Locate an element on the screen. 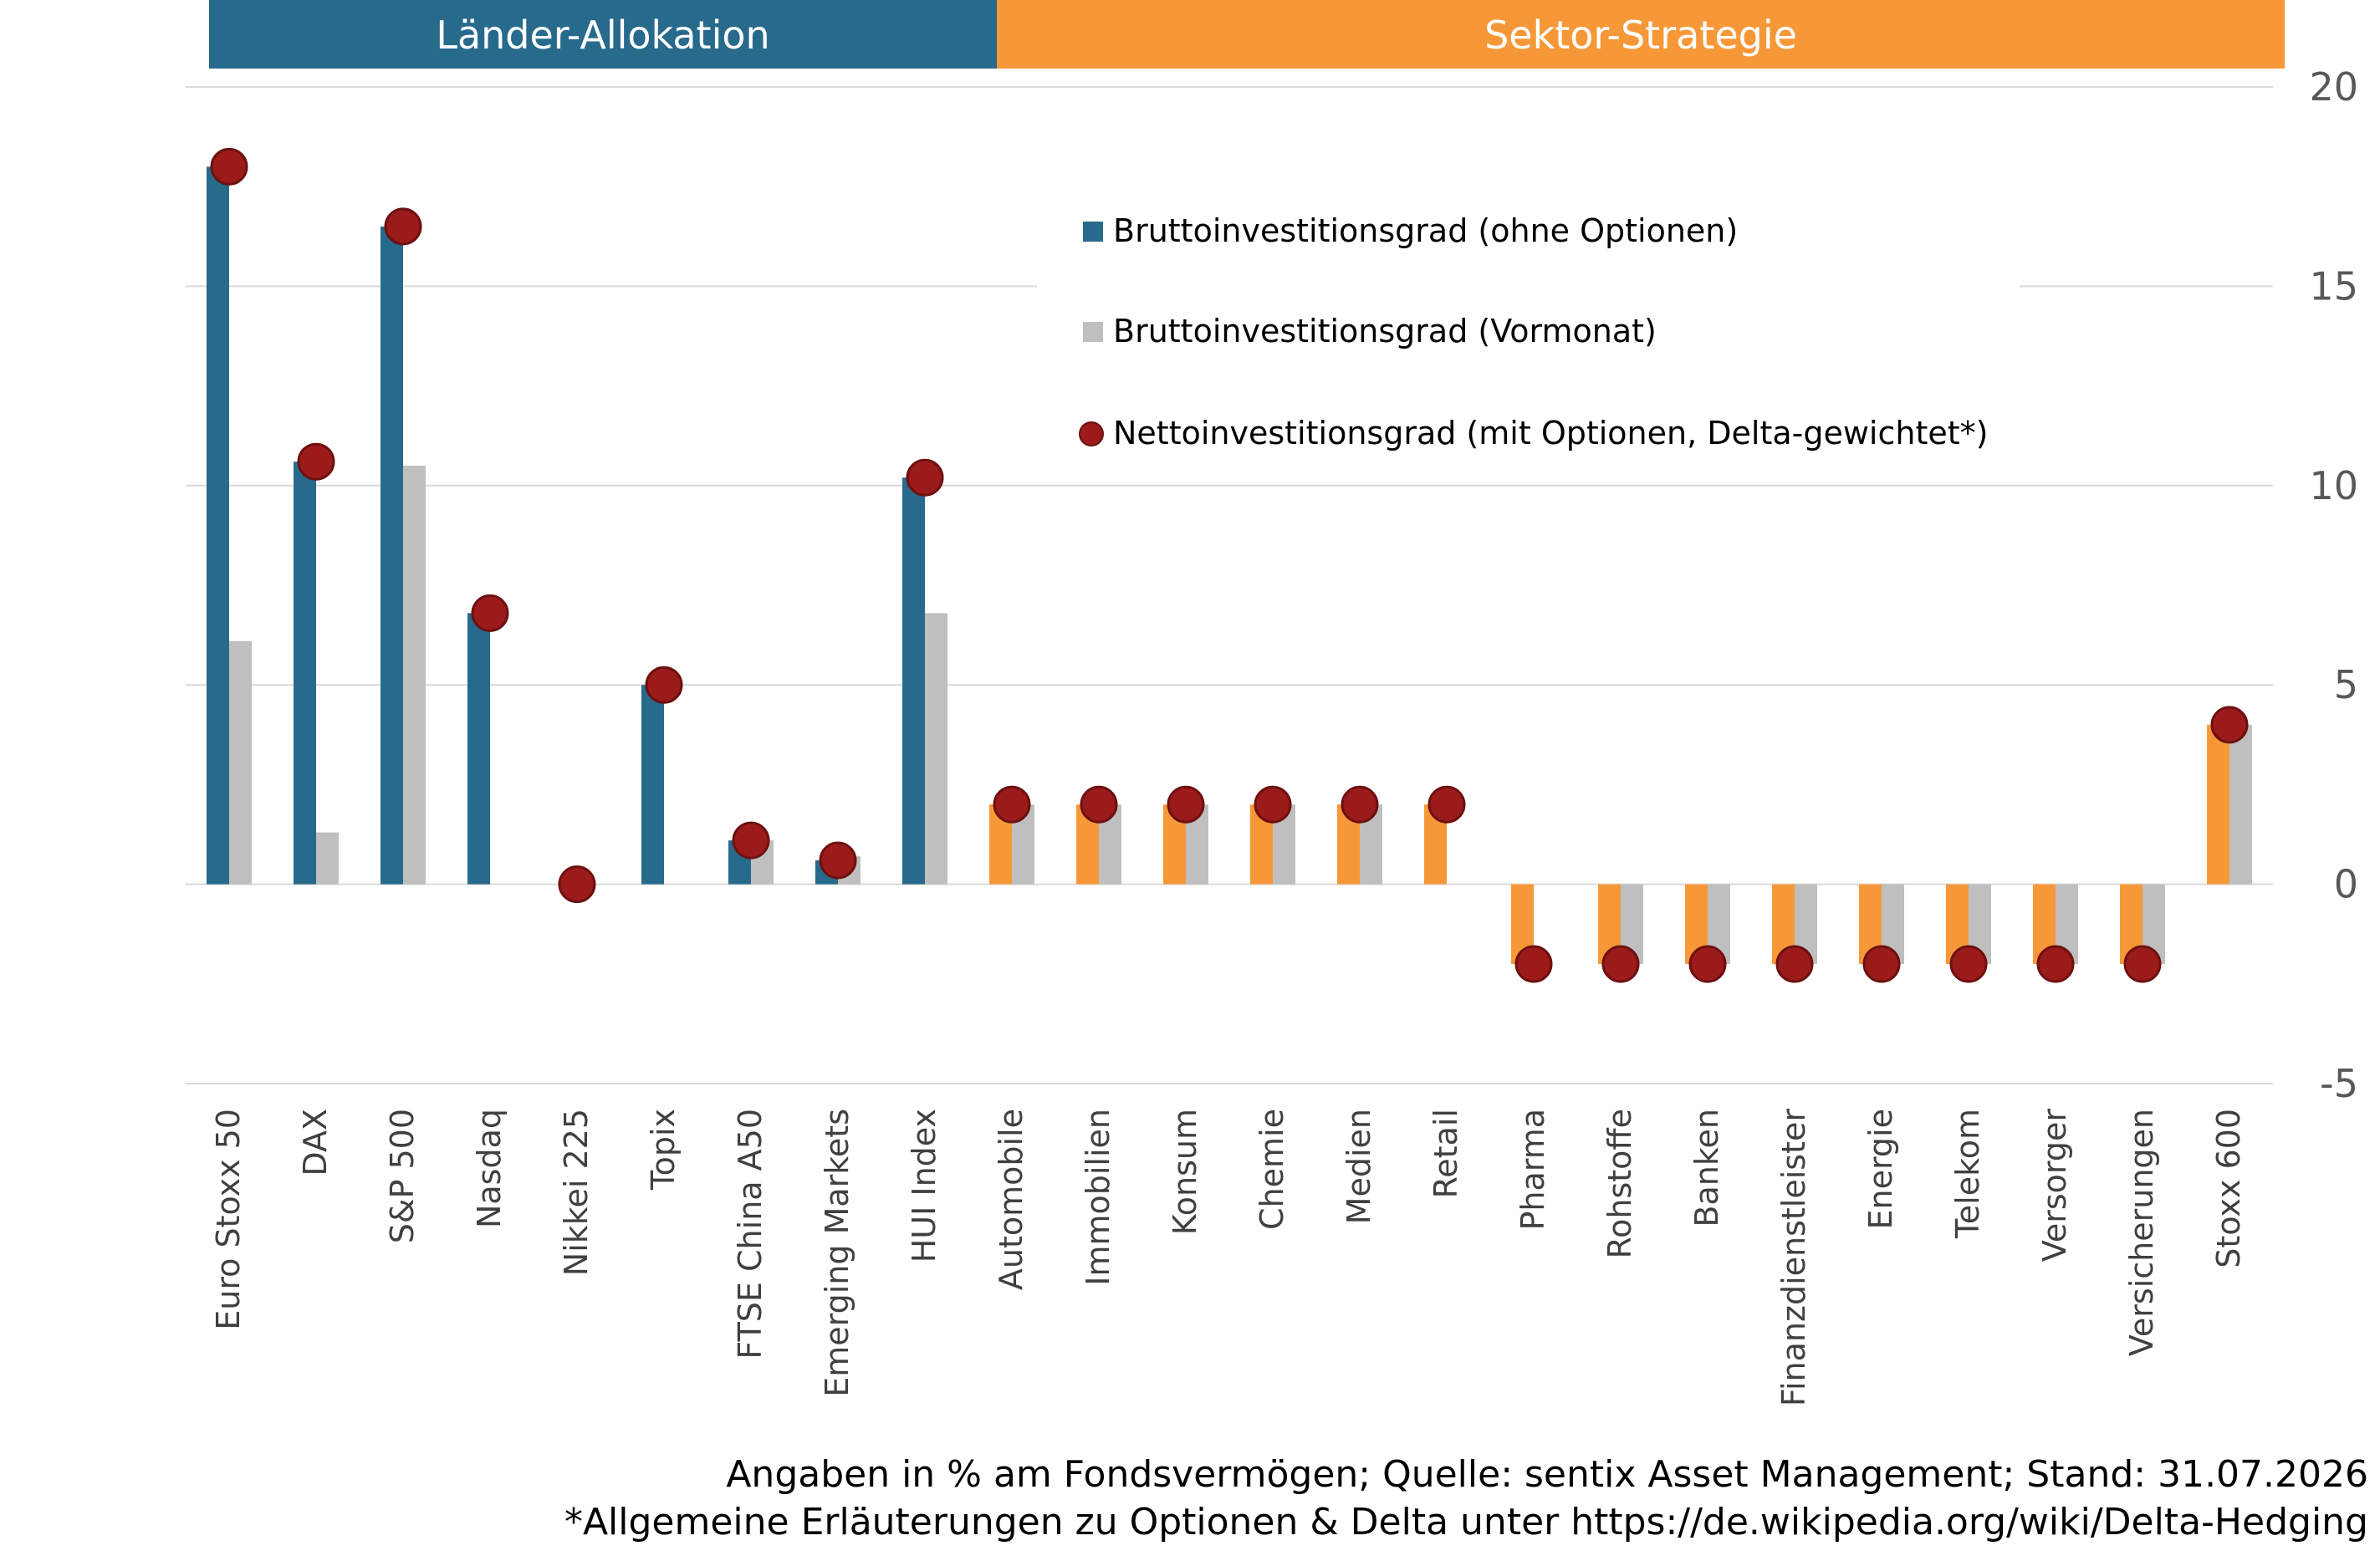  banner-sektor is located at coordinates (1641, 34).